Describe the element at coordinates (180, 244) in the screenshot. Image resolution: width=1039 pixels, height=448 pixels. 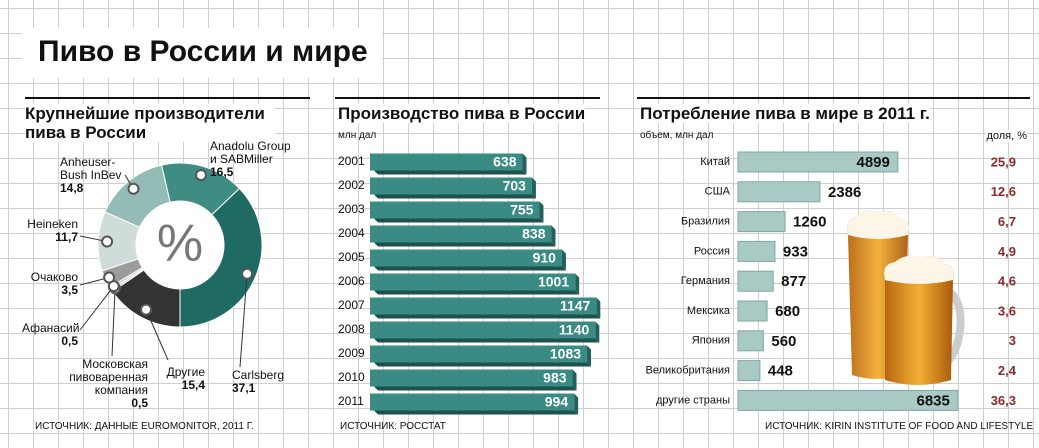
I see `center-label: %` at that location.